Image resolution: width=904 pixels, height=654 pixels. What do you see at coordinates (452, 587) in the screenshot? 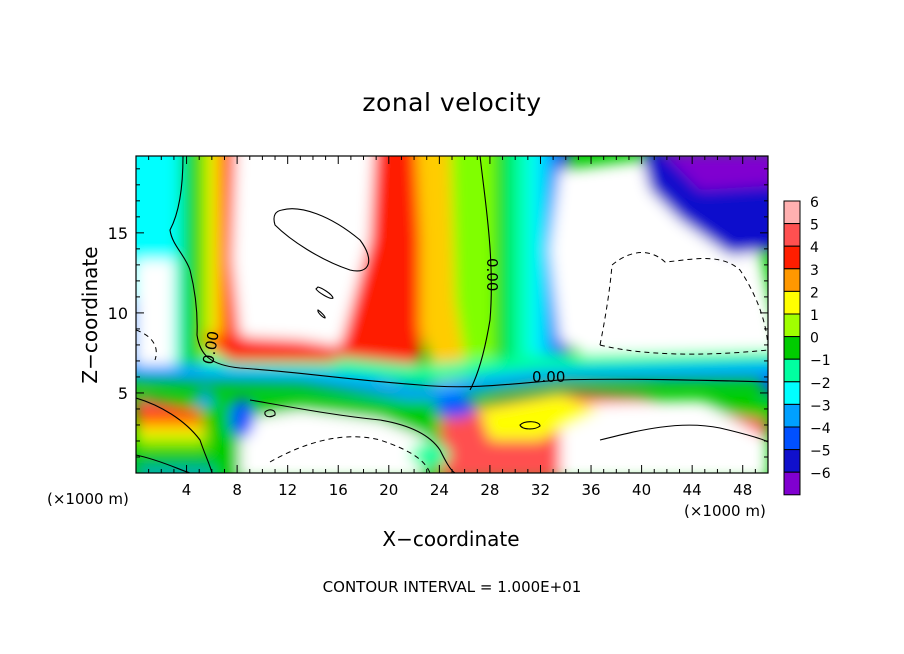
I see `contour-interval-note: CONTOUR INTERVAL = 1.000E+01` at bounding box center [452, 587].